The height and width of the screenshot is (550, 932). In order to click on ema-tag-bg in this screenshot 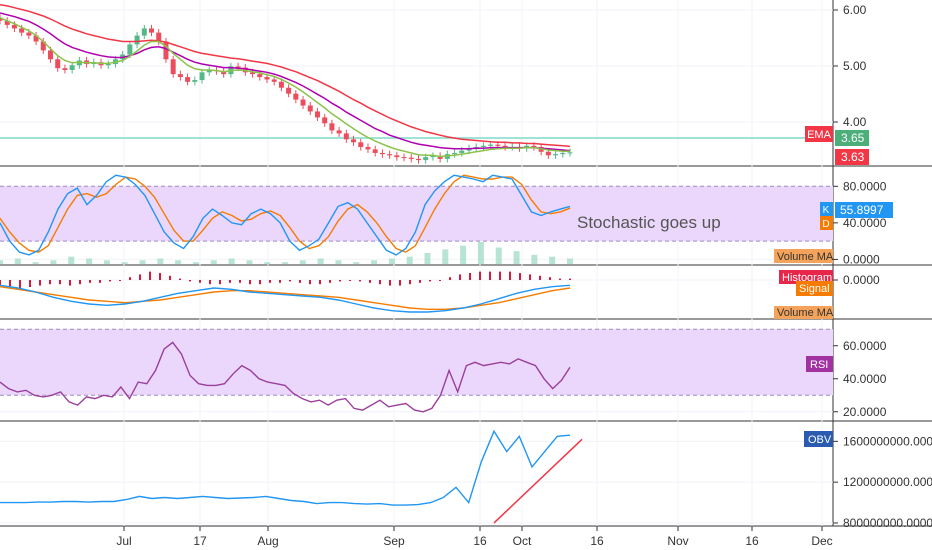, I will do `click(819, 134)`.